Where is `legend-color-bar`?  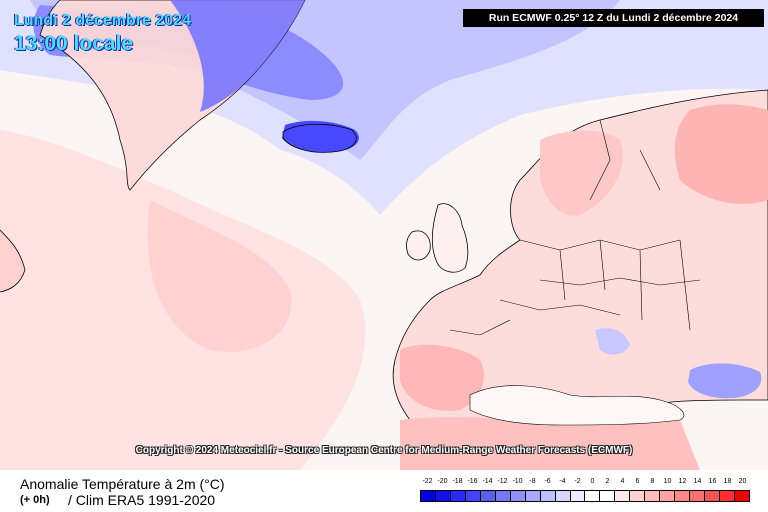
legend-color-bar is located at coordinates (585, 496).